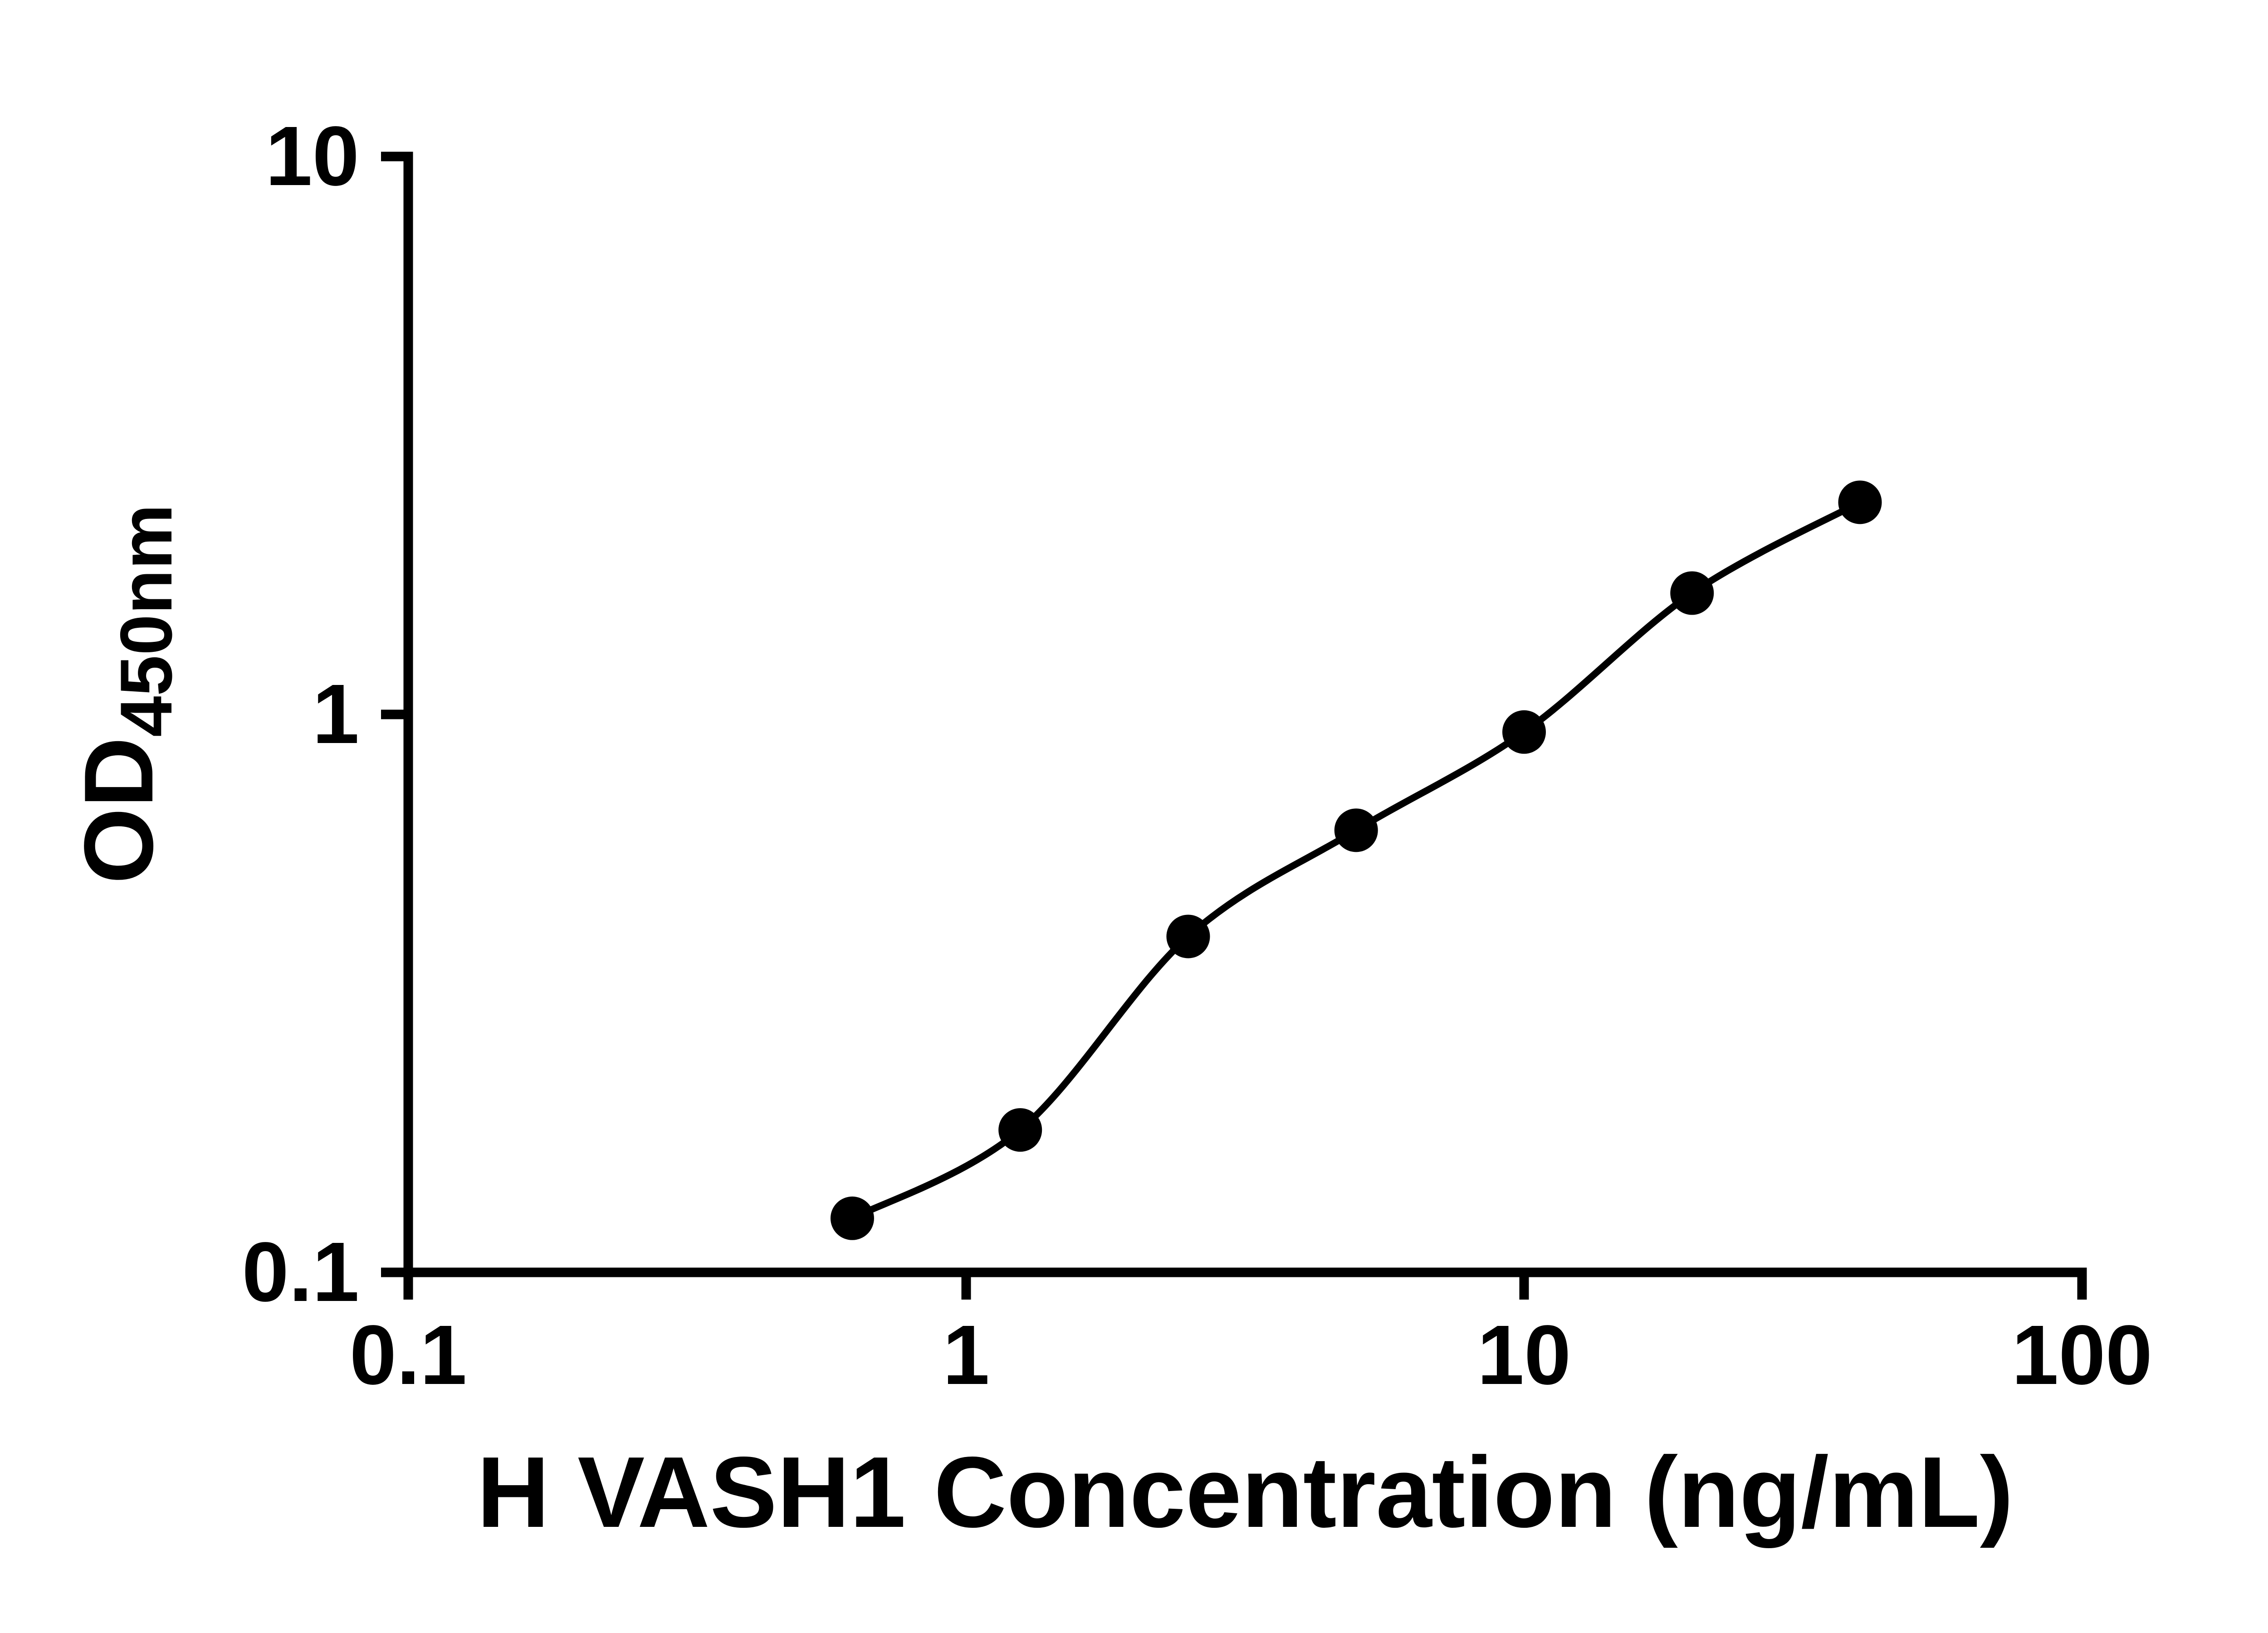 The height and width of the screenshot is (1633, 2268). I want to click on y-tick-label: 1, so click(336, 714).